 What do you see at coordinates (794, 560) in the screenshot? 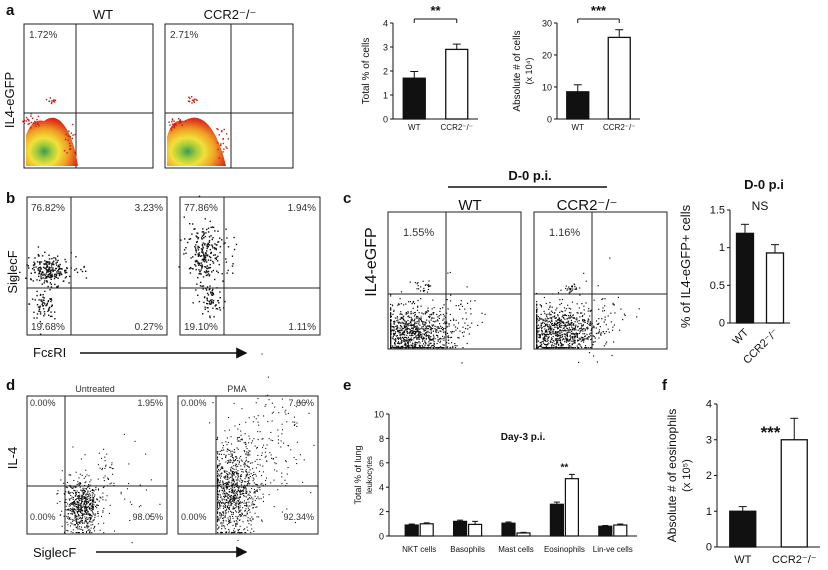
I see `x-category-label: CCR2⁻/⁻` at bounding box center [794, 560].